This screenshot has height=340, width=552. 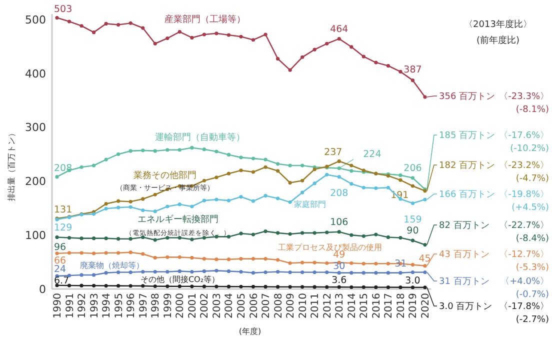 What do you see at coordinates (464, 282) in the screenshot?
I see `data-label: 31 百万トン` at bounding box center [464, 282].